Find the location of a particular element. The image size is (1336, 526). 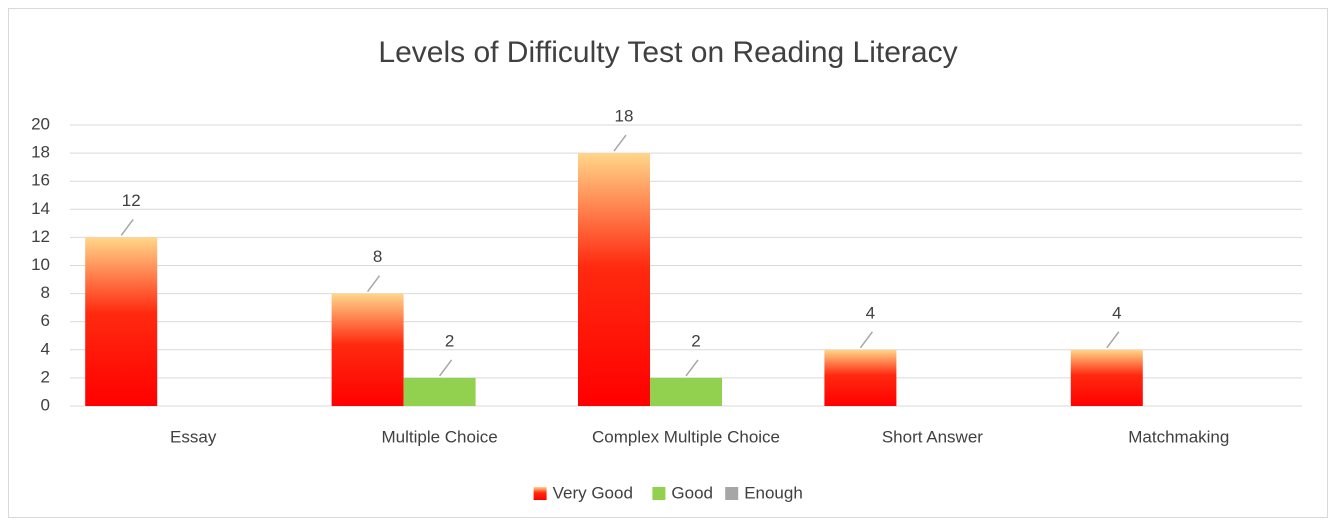

data-label: 18 is located at coordinates (624, 116).